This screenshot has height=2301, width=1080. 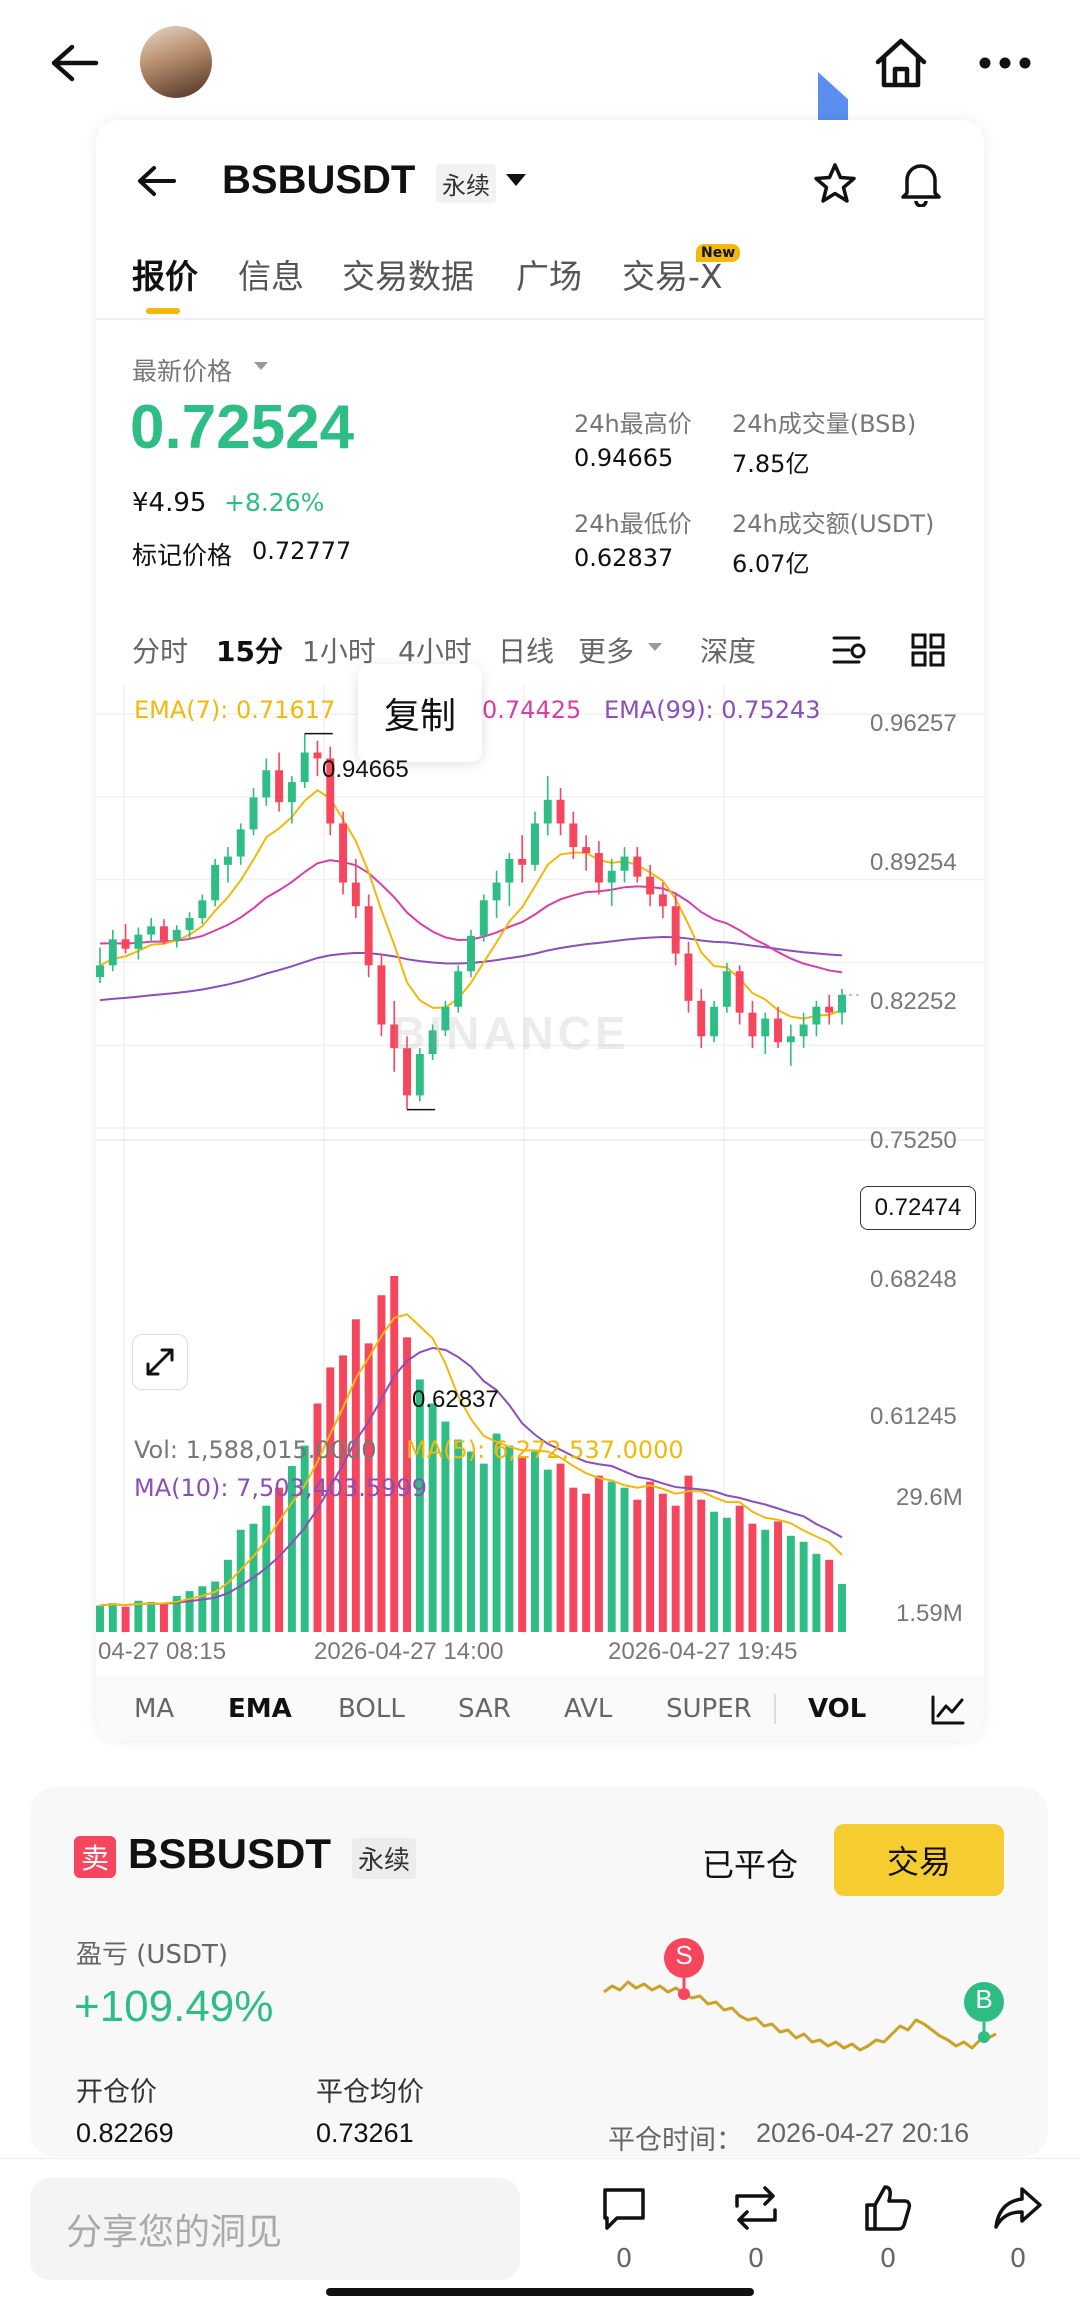 I want to click on share-icon, so click(x=1018, y=2208).